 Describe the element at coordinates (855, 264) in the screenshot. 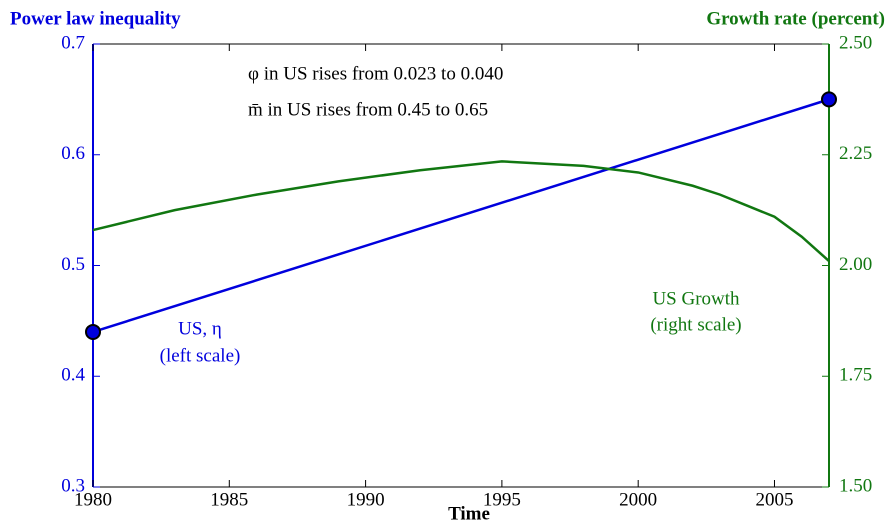

I see `y2-tick-label: 2.00` at that location.